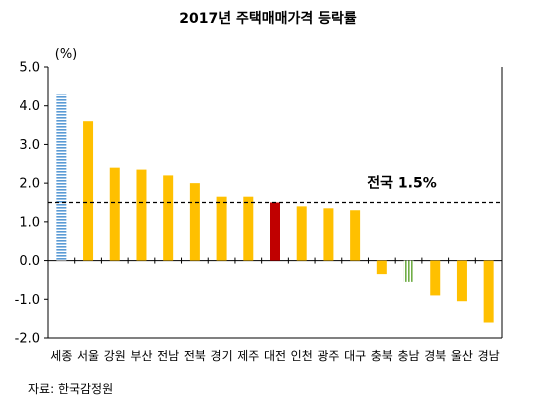 This screenshot has width=536, height=403. What do you see at coordinates (27, 339) in the screenshot?
I see `y-tick-label: -2.0` at bounding box center [27, 339].